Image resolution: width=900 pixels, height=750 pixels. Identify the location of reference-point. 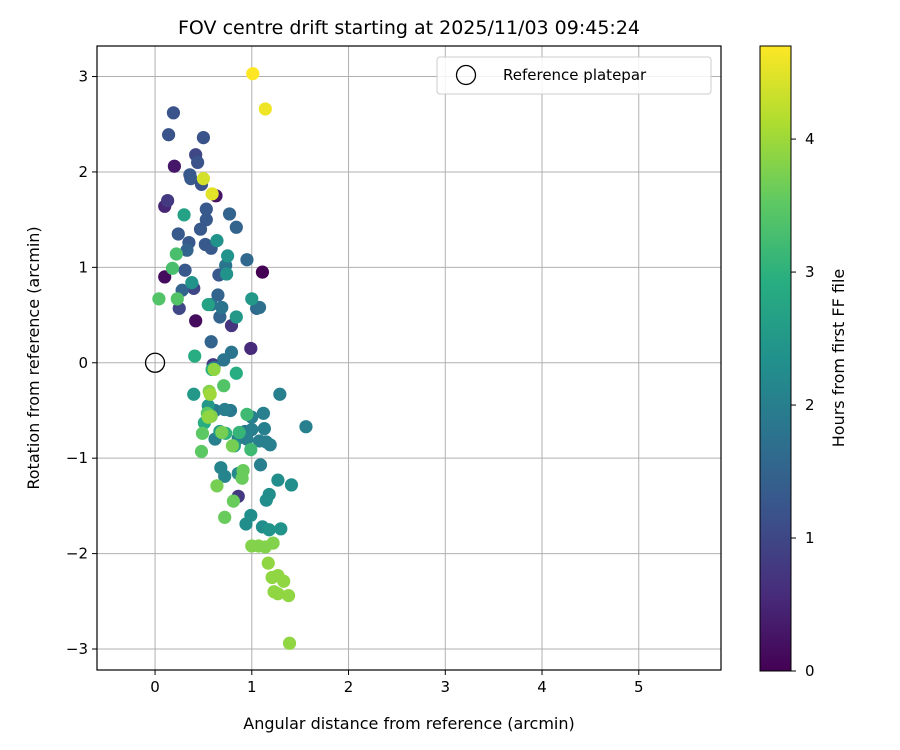
(155, 362).